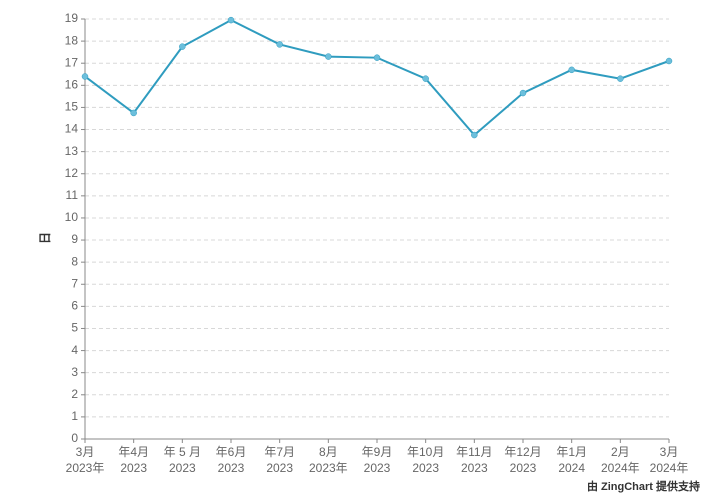 This screenshot has height=501, width=719. Describe the element at coordinates (377, 452) in the screenshot. I see `x-tick-label-line: 年9月` at that location.